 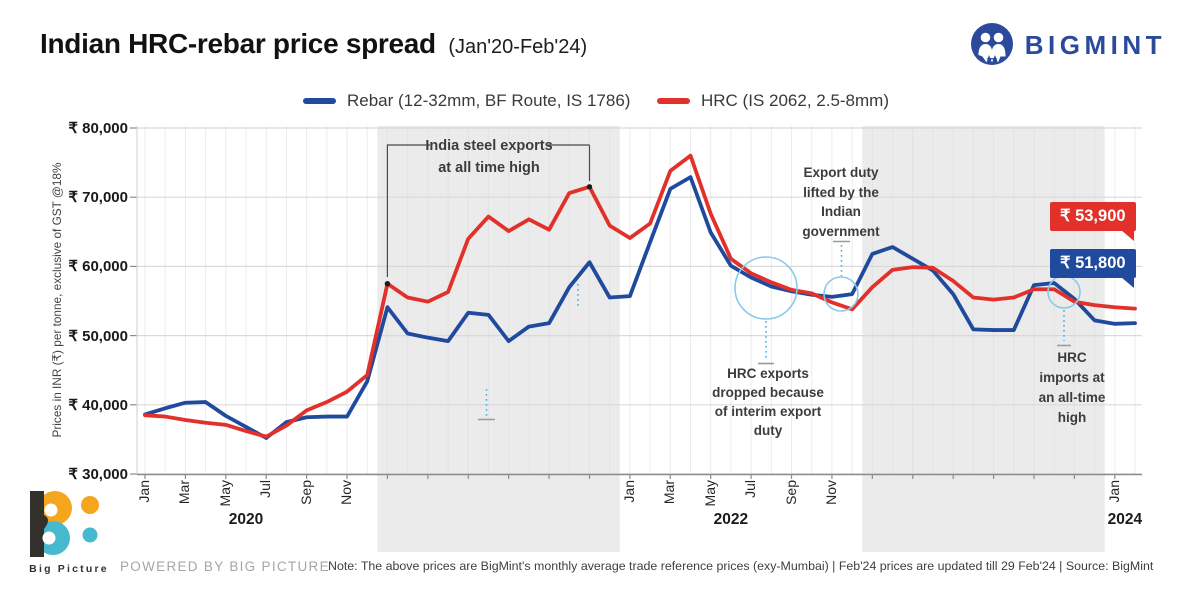 I want to click on annotation-text-line: an all-time, so click(x=1072, y=397).